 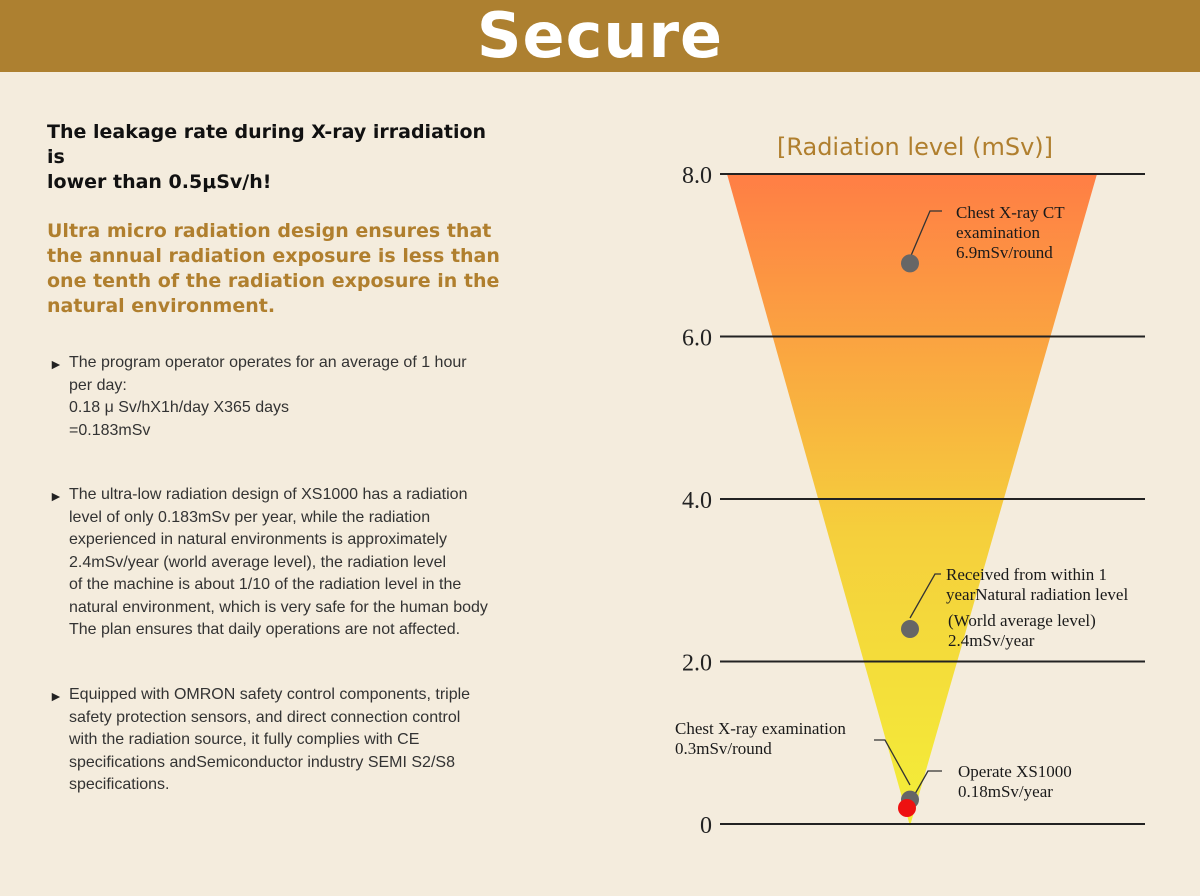 What do you see at coordinates (706, 826) in the screenshot?
I see `y-tick-label: 0` at bounding box center [706, 826].